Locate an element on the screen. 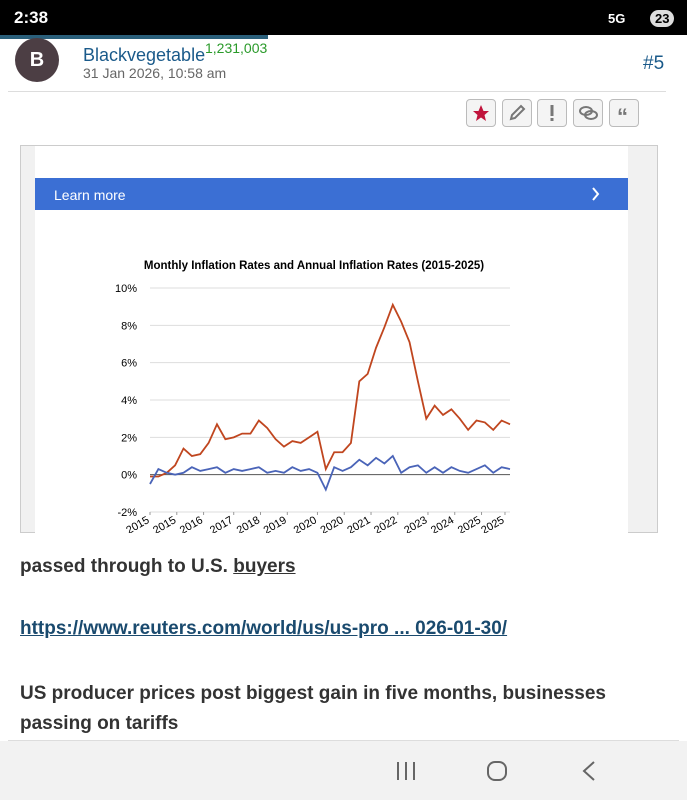  pencil is located at coordinates (517, 112).